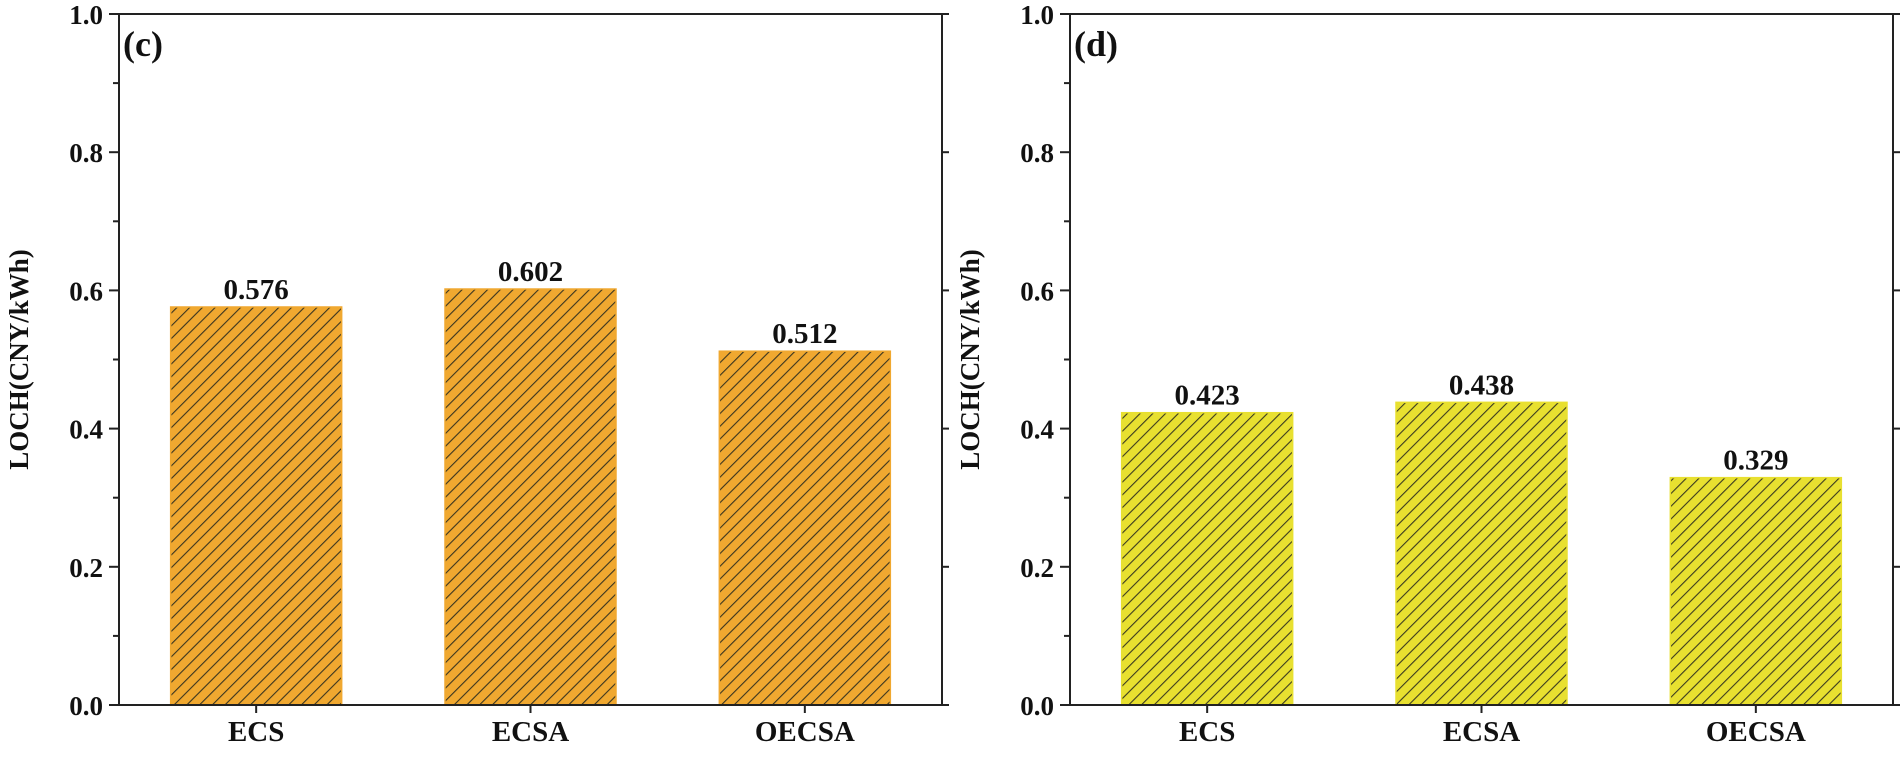  What do you see at coordinates (1755, 461) in the screenshot?
I see `value-label: 0.329` at bounding box center [1755, 461].